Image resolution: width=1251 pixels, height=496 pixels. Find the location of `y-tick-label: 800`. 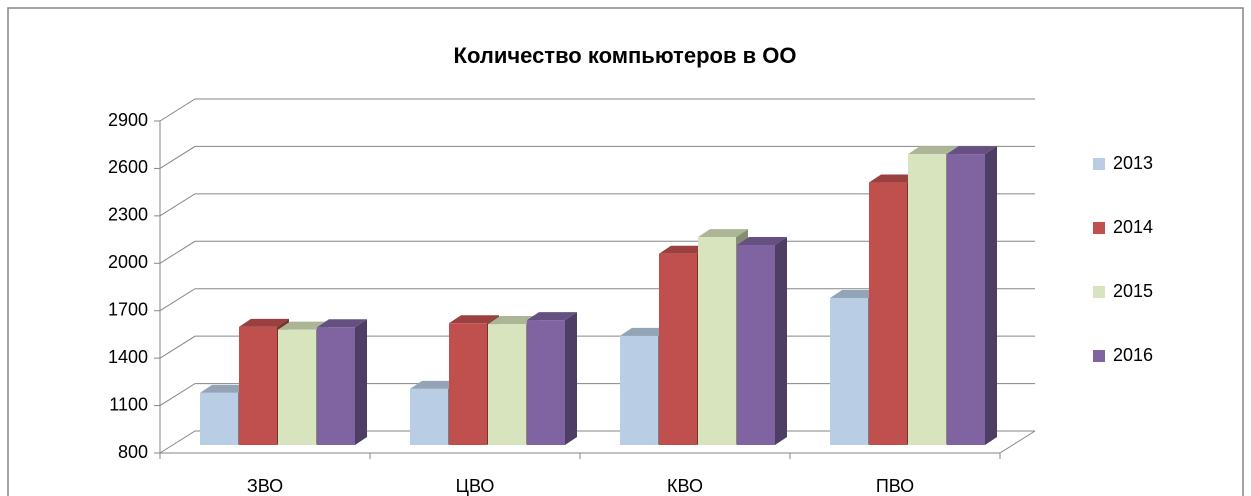

y-tick-label: 800 is located at coordinates (133, 452).